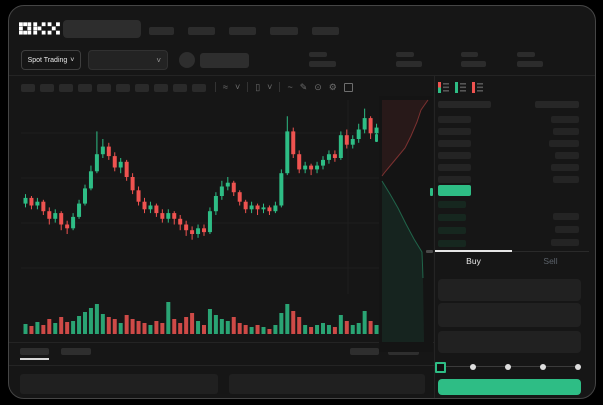 Image resolution: width=603 pixels, height=405 pixels. What do you see at coordinates (477, 87) in the screenshot?
I see `orderbook-view-asks-only` at bounding box center [477, 87].